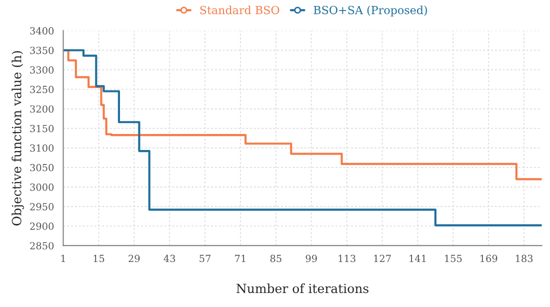 The height and width of the screenshot is (307, 550). I want to click on x-tick-label: 183, so click(524, 258).